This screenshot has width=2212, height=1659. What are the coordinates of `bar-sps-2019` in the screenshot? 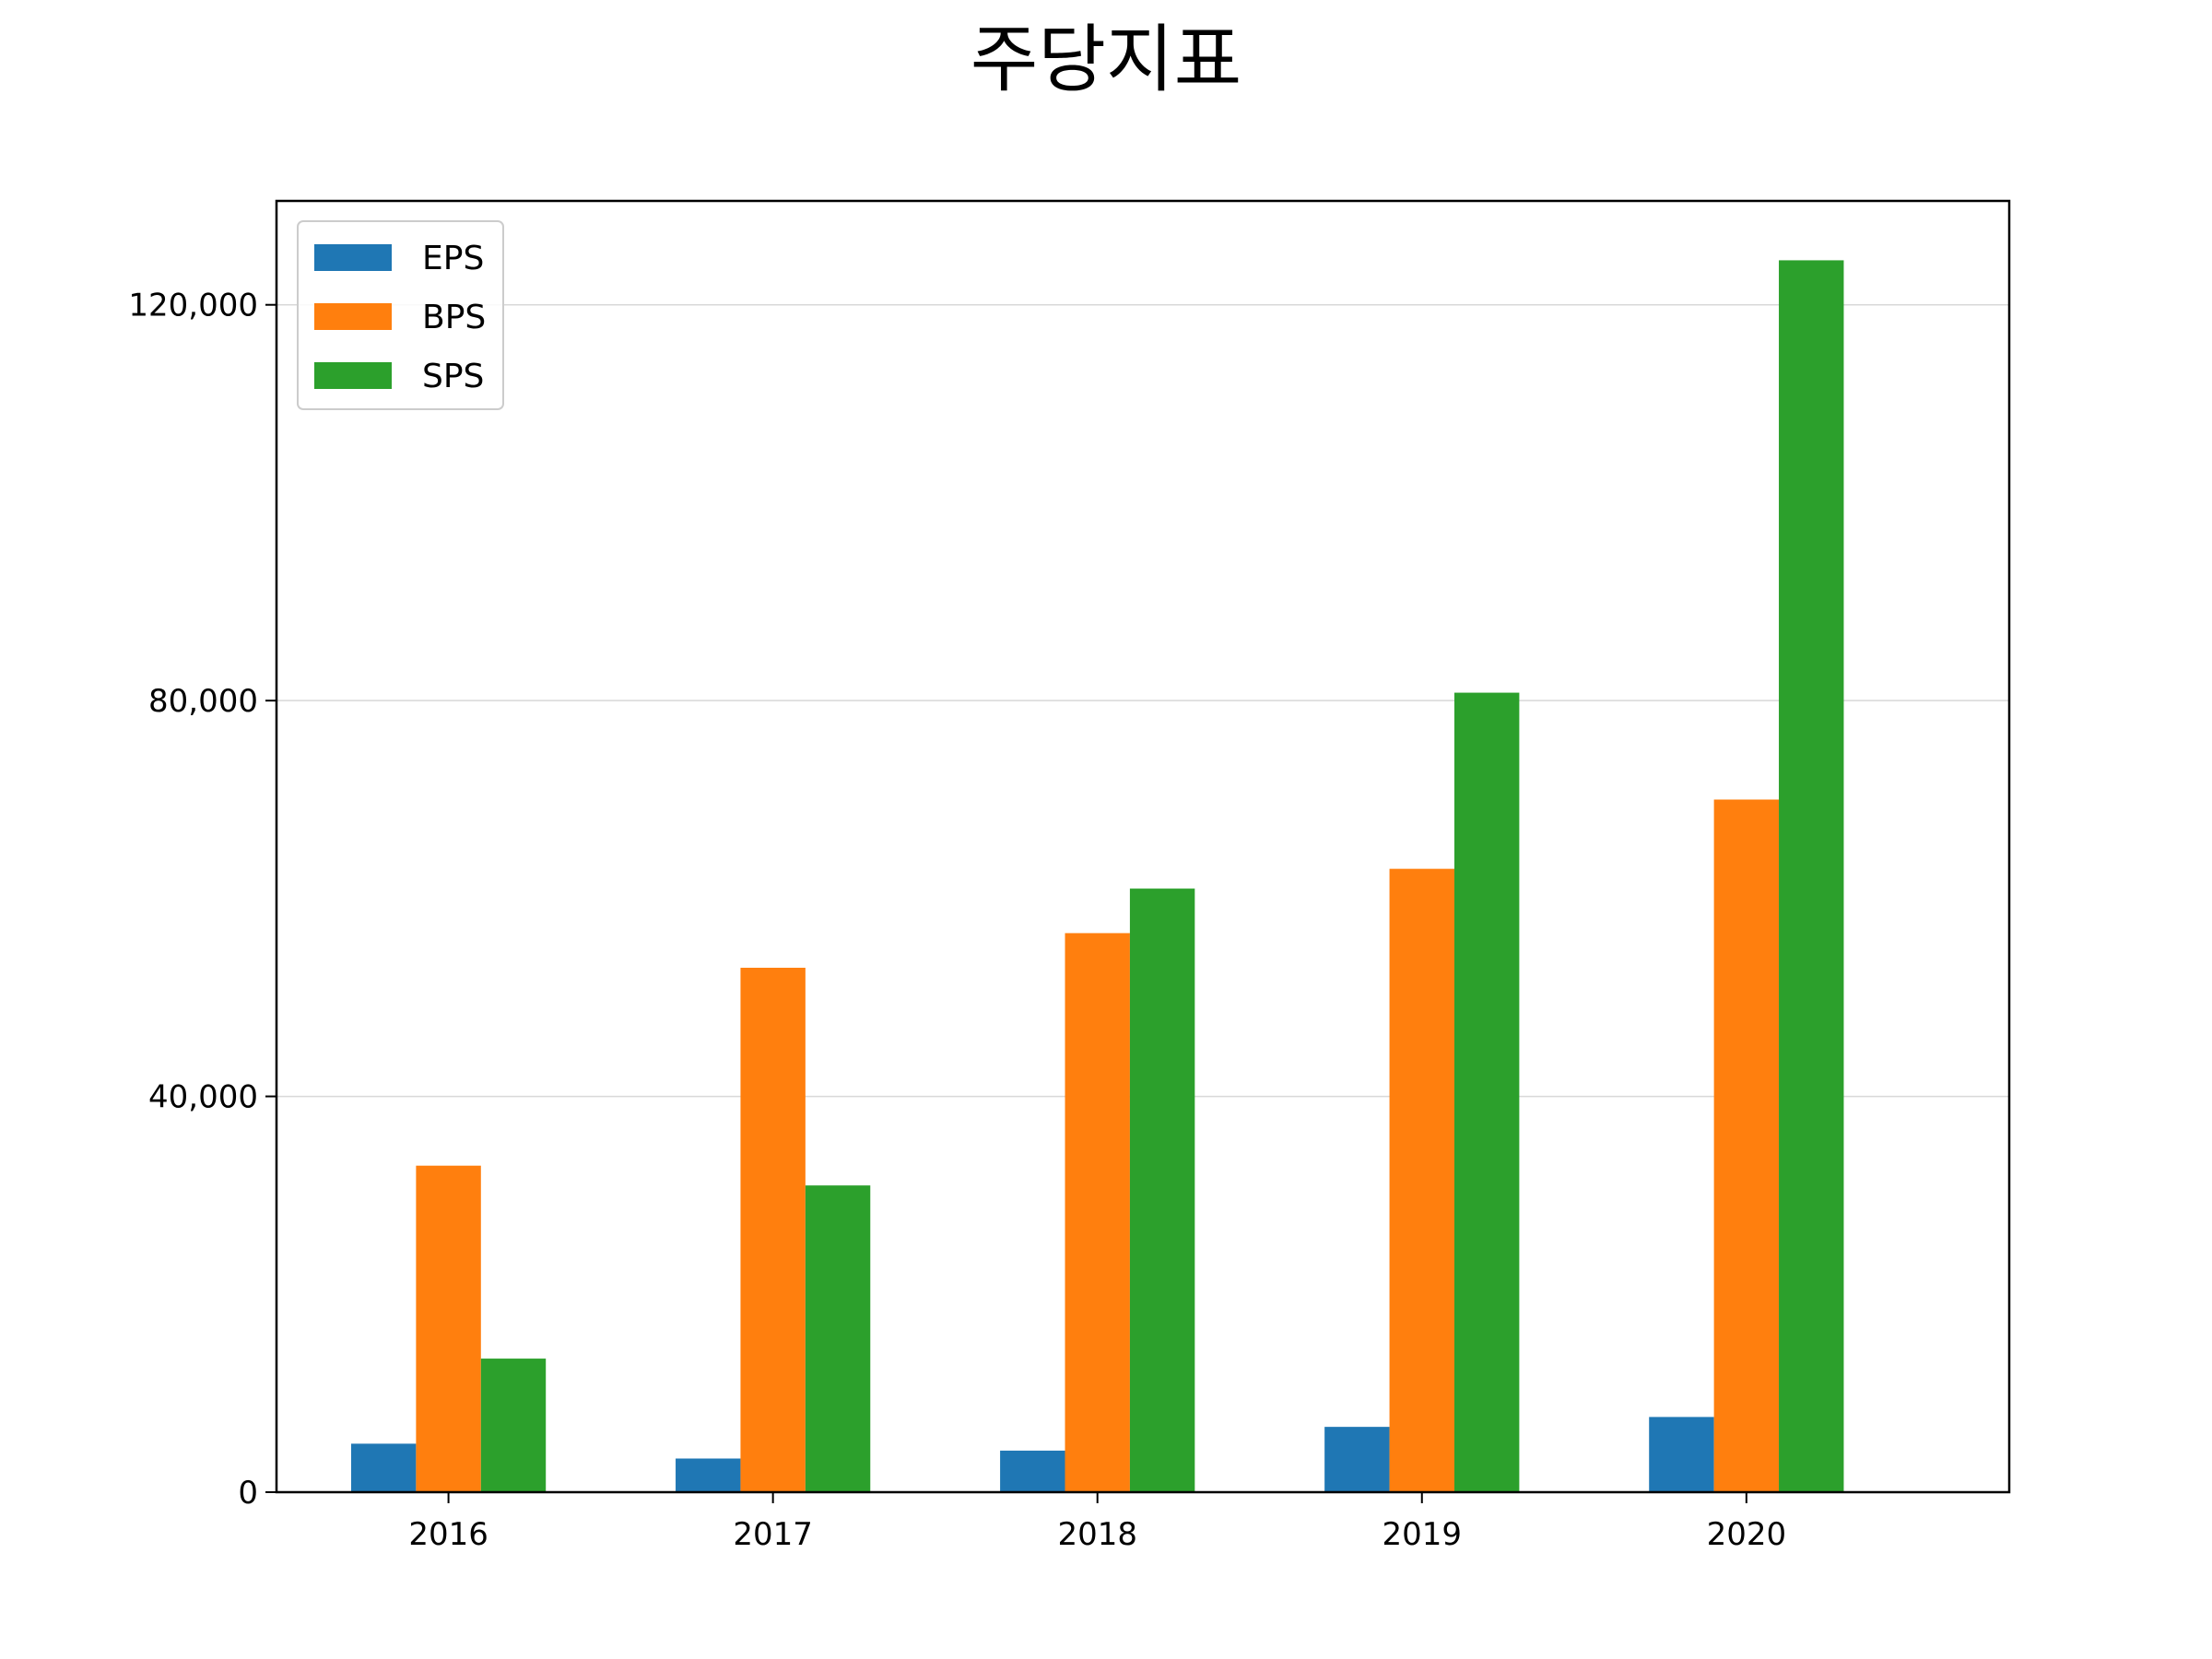 It's located at (1486, 1092).